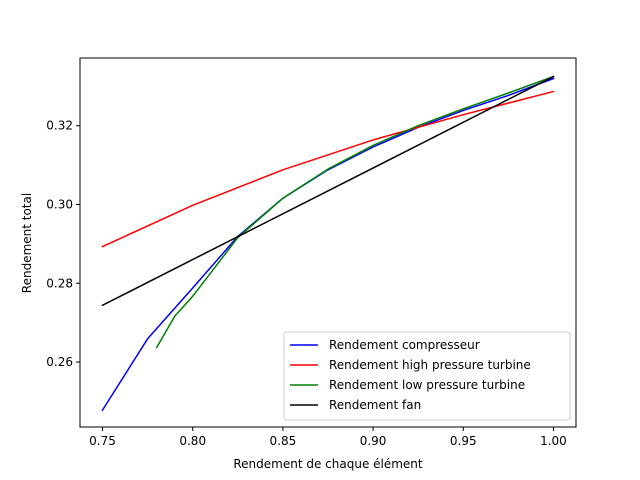  I want to click on y-axis: 0.26 0.28 0.30 0.32, so click(63, 244).